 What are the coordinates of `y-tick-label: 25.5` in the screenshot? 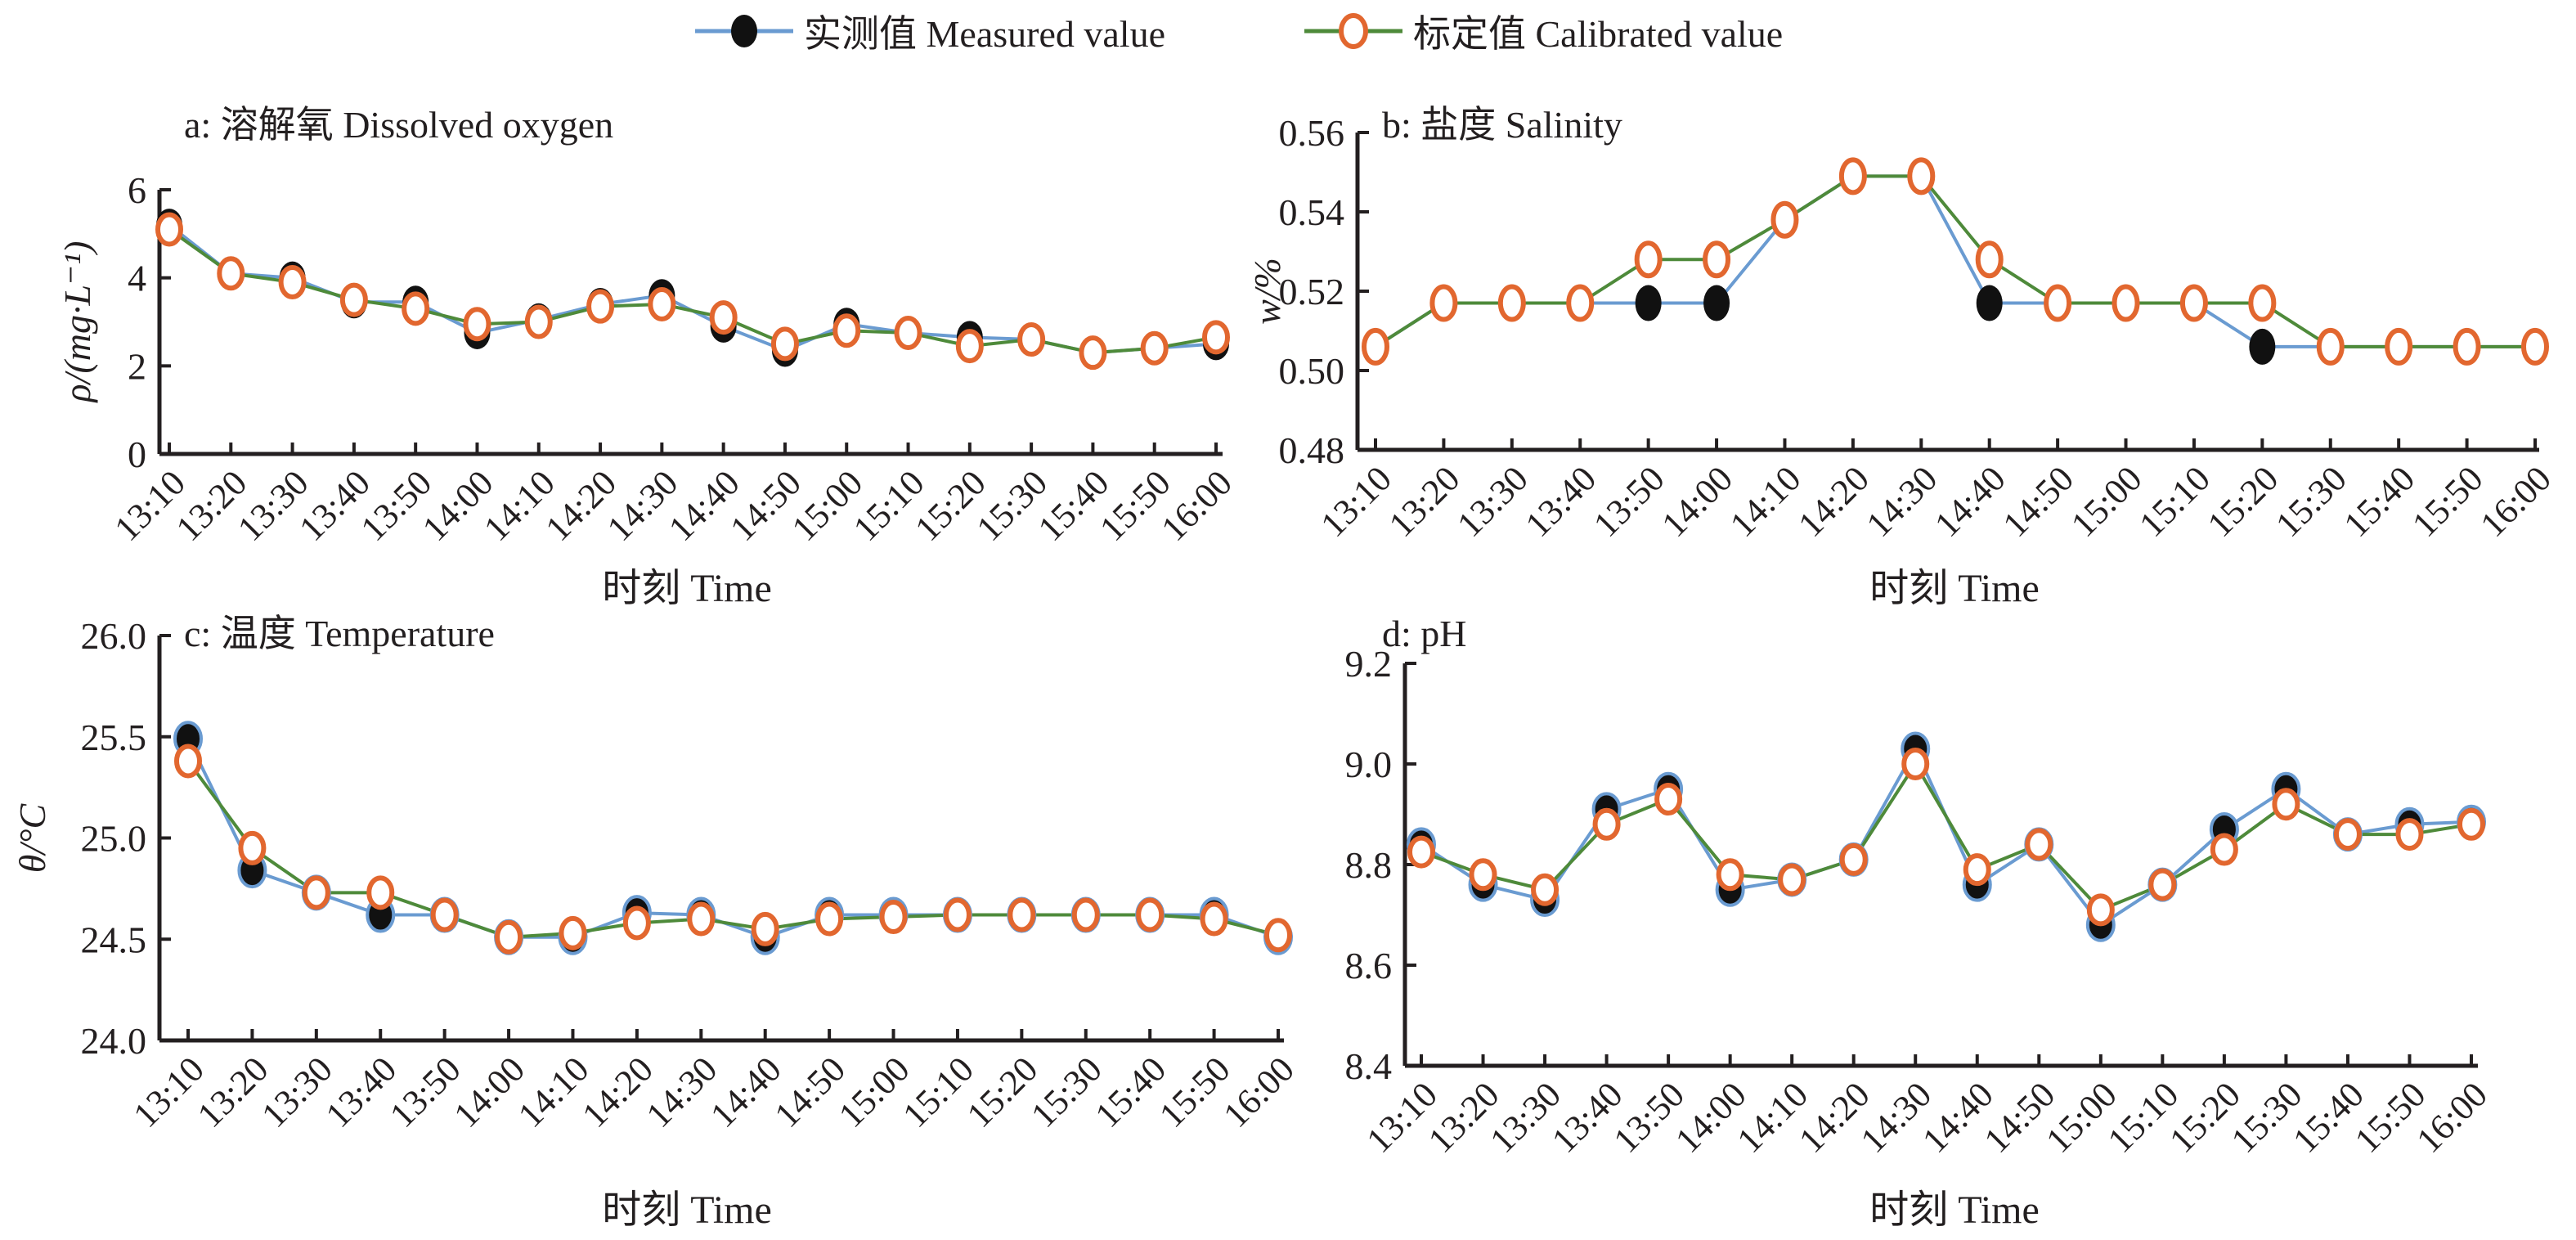 It's located at (114, 738).